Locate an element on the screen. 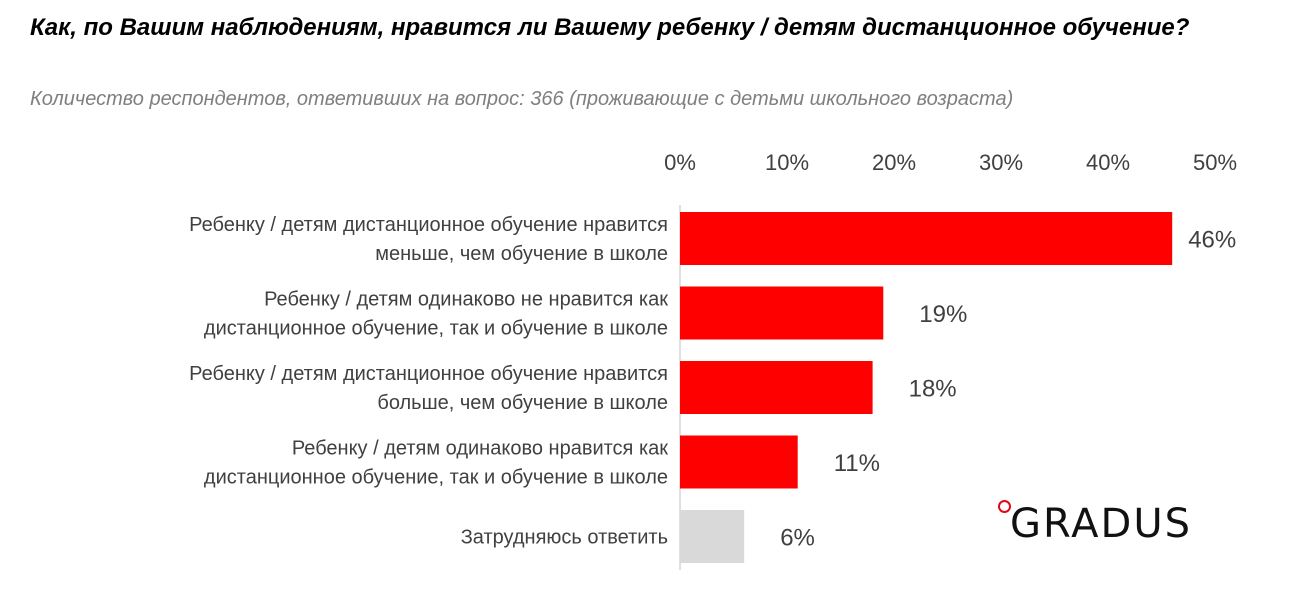  logo-circle-icon is located at coordinates (1004, 506).